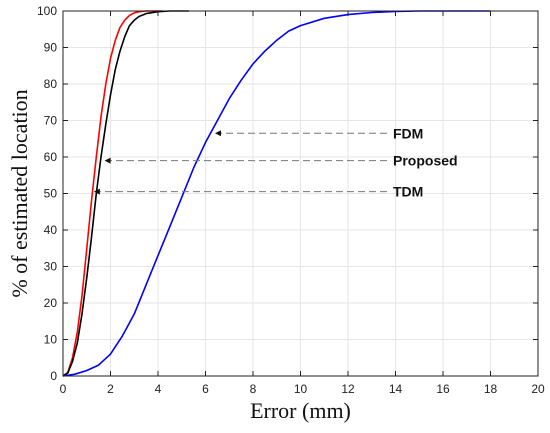 The height and width of the screenshot is (433, 550). Describe the element at coordinates (51, 194) in the screenshot. I see `y-tick-label: 50` at that location.